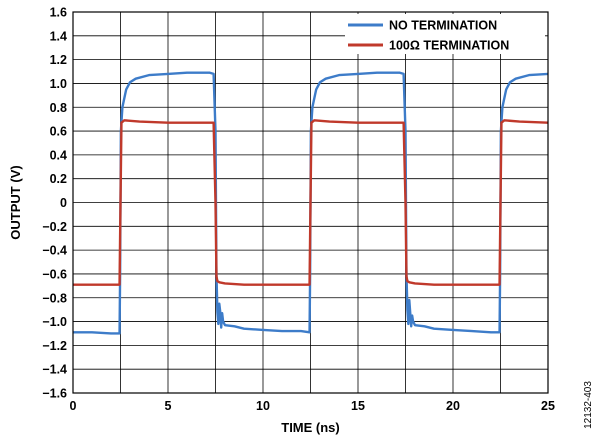  What do you see at coordinates (73, 406) in the screenshot?
I see `x-tick-label: 0` at bounding box center [73, 406].